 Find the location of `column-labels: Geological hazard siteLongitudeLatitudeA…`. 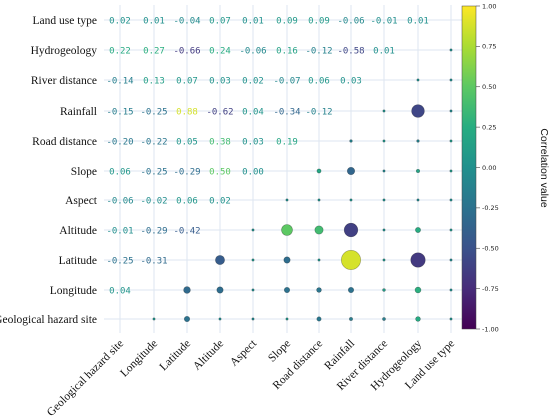

column-labels: Geological hazard siteLongitudeLatitudeA… is located at coordinates (251, 376).